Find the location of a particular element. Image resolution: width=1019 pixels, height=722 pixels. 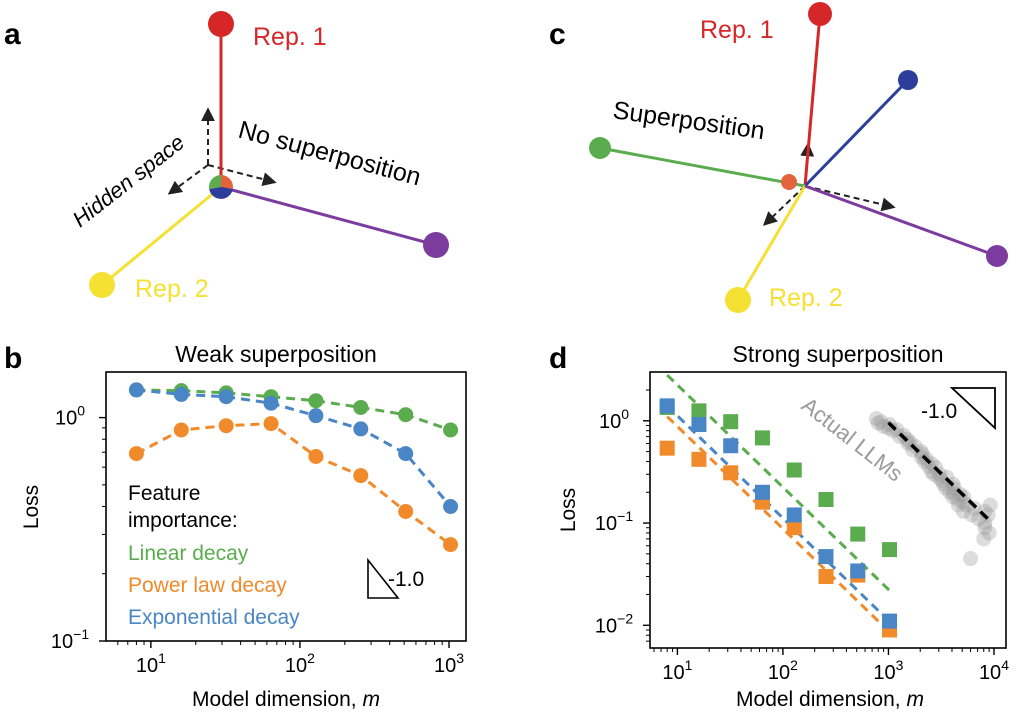

x-tick-label: 10⁴ is located at coordinates (994, 670).